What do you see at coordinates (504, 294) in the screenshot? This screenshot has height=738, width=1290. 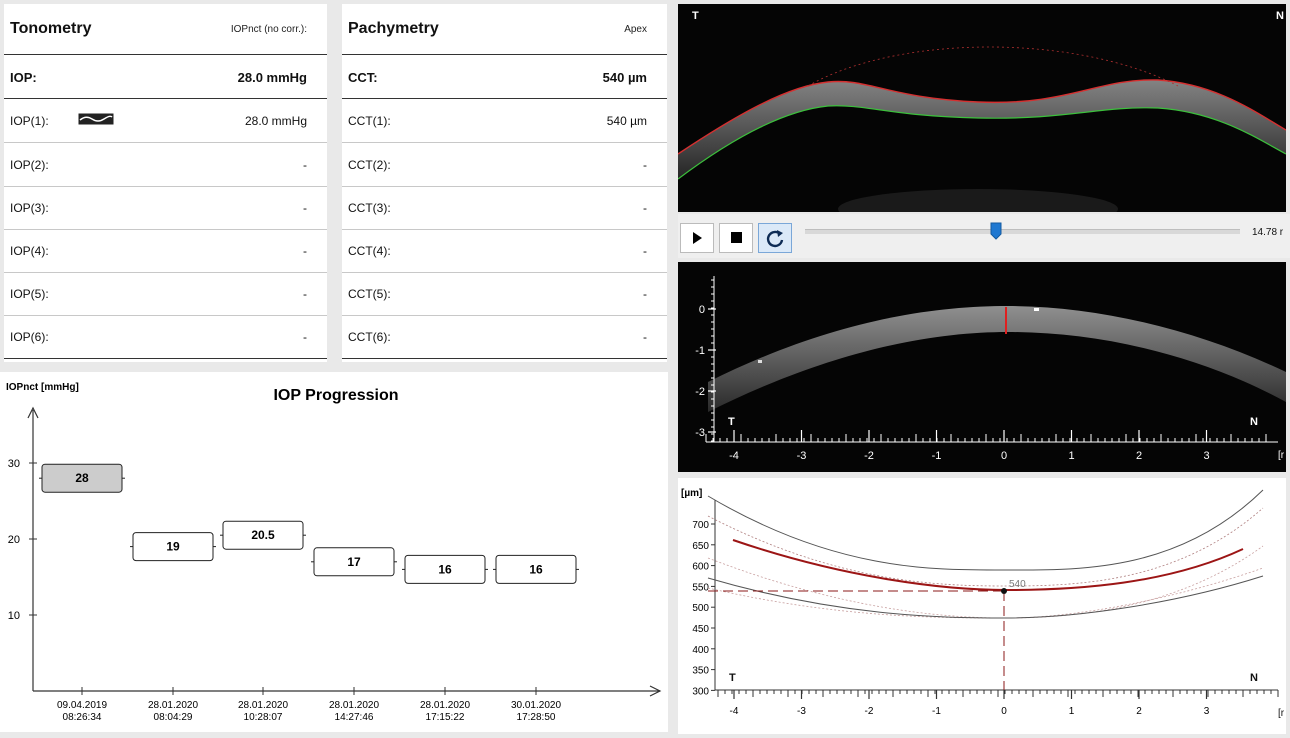 I see `table-row: CCT(5): -` at bounding box center [504, 294].